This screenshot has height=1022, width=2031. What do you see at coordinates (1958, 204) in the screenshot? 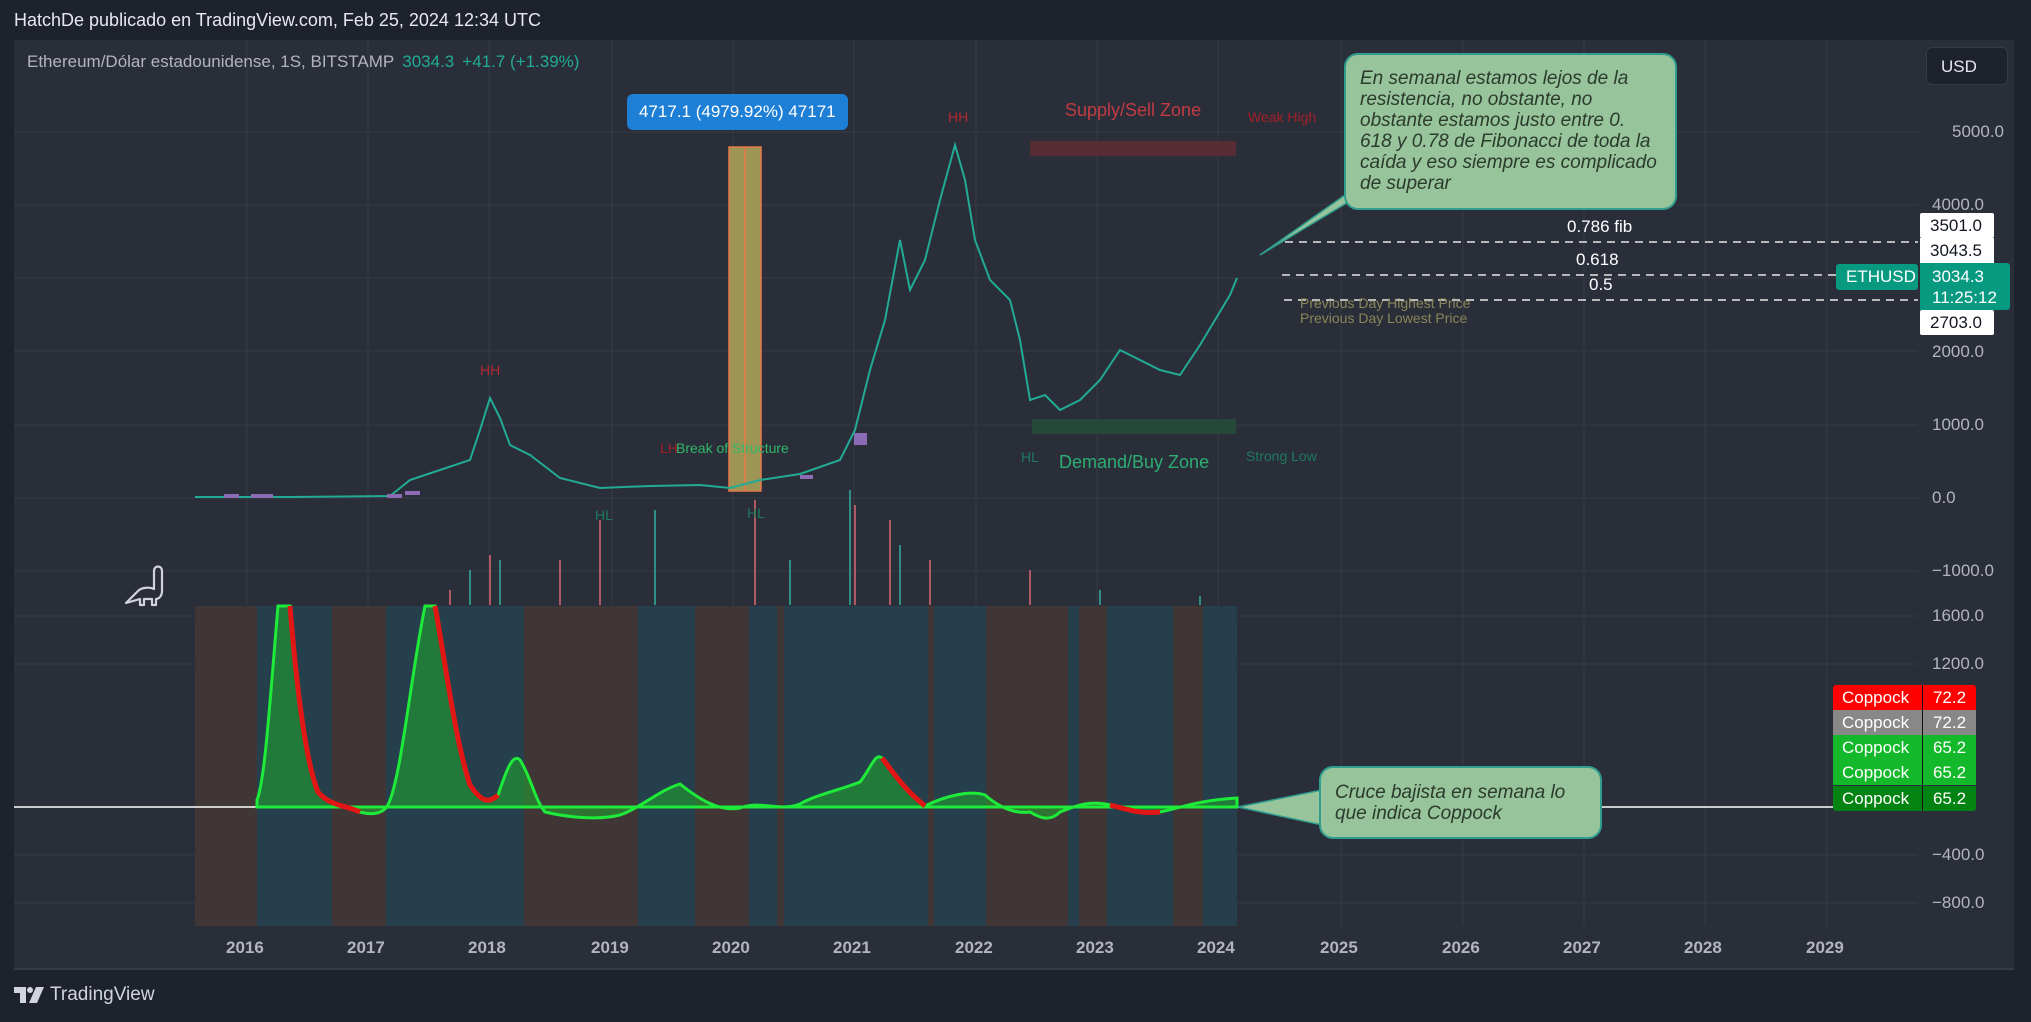
I see `price-tick: 4000.0` at bounding box center [1958, 204].